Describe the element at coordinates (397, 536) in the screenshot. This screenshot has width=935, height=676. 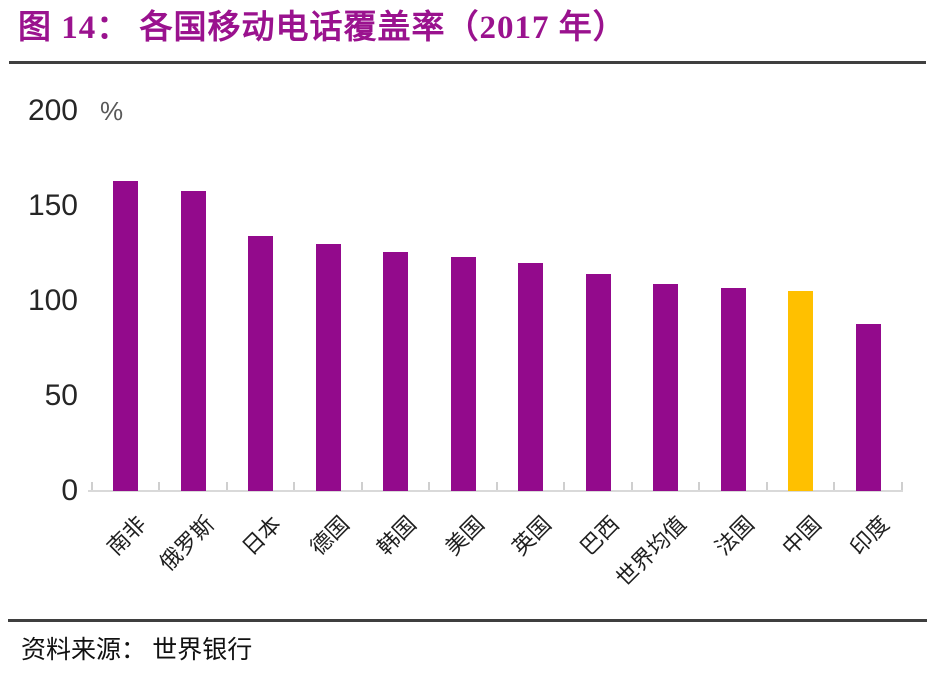
I see `x-axis-label: 韩国` at that location.